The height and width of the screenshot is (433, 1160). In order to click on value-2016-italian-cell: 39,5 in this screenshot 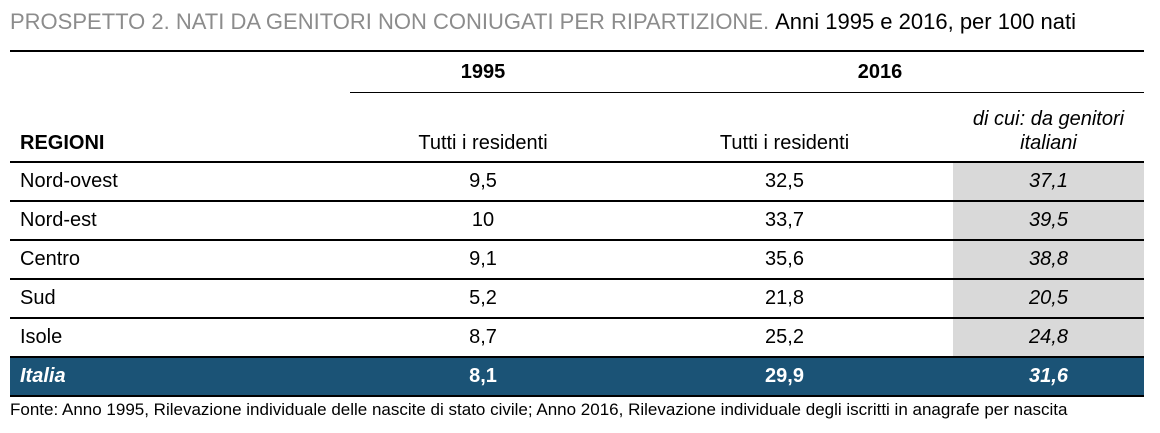, I will do `click(1048, 221)`.